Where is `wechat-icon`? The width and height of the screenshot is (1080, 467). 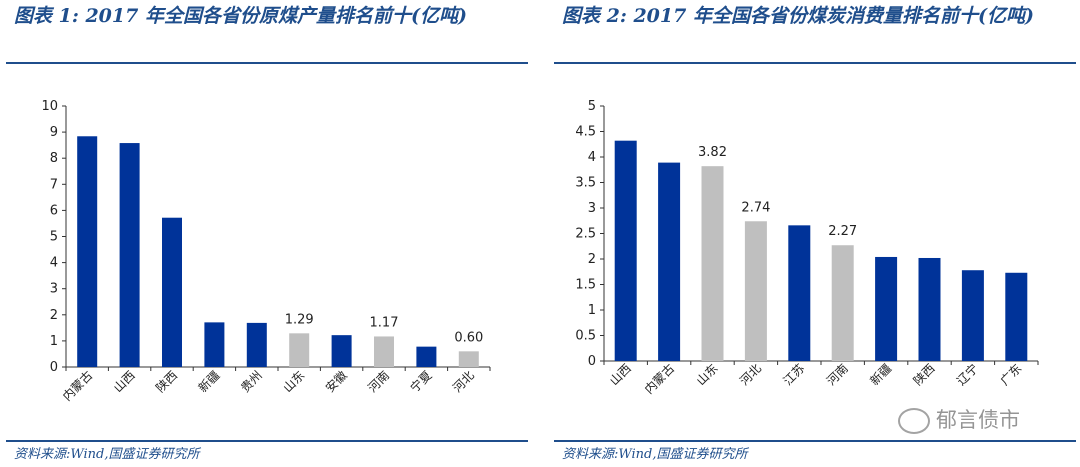
wechat-icon is located at coordinates (914, 421).